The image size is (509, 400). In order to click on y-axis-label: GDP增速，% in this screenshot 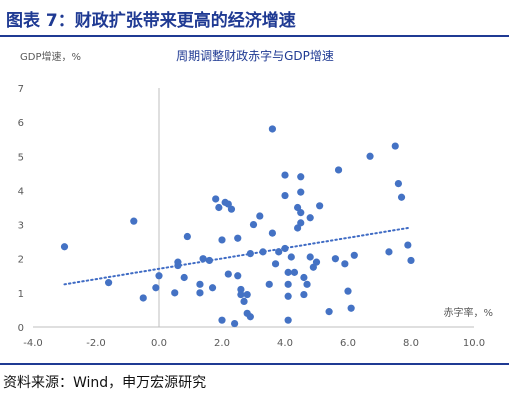, I will do `click(50, 56)`.